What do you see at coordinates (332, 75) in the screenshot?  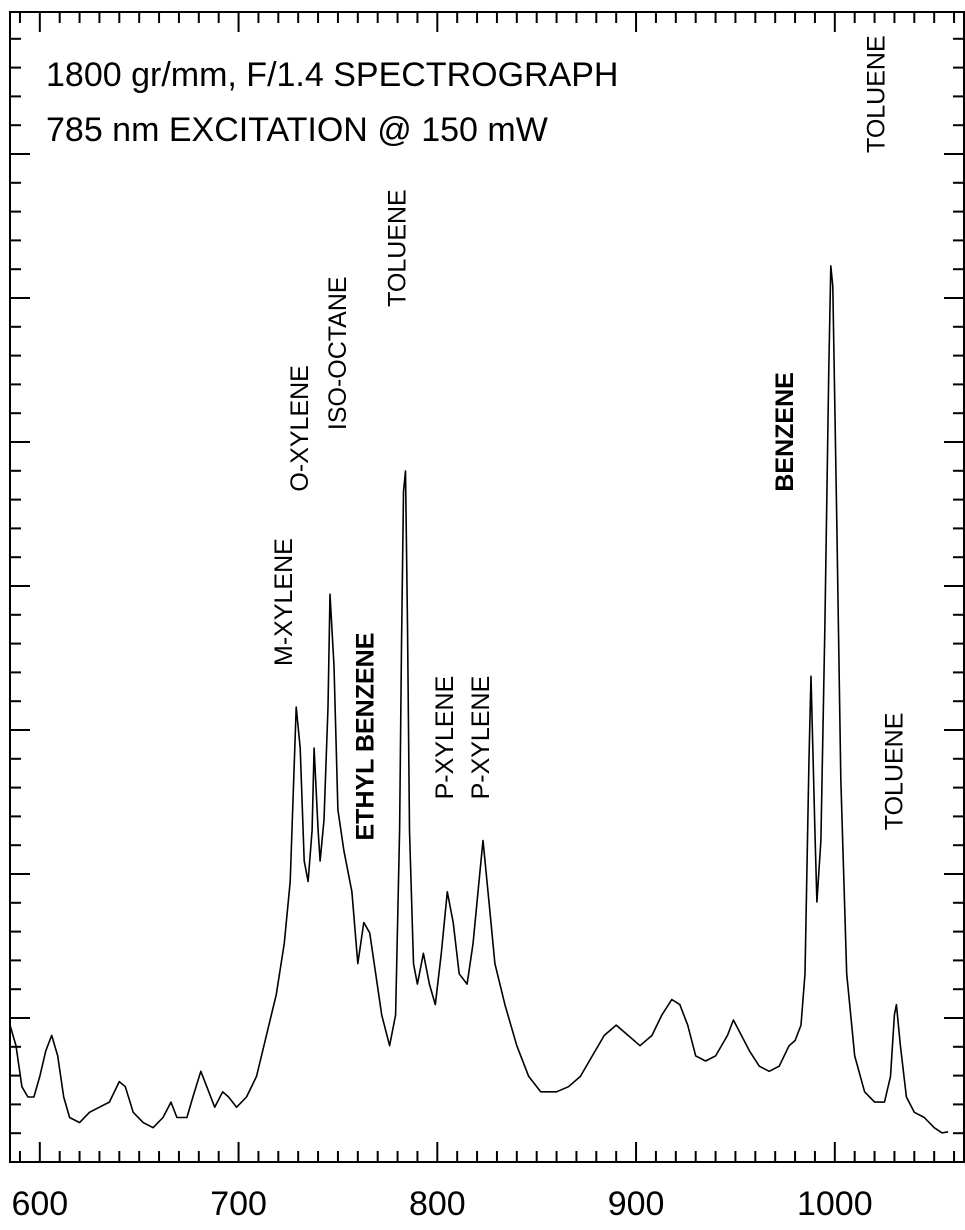 I see `chart-title-line-1: 1800 gr/mm, F/1.4 SPECTROGRAPH` at bounding box center [332, 75].